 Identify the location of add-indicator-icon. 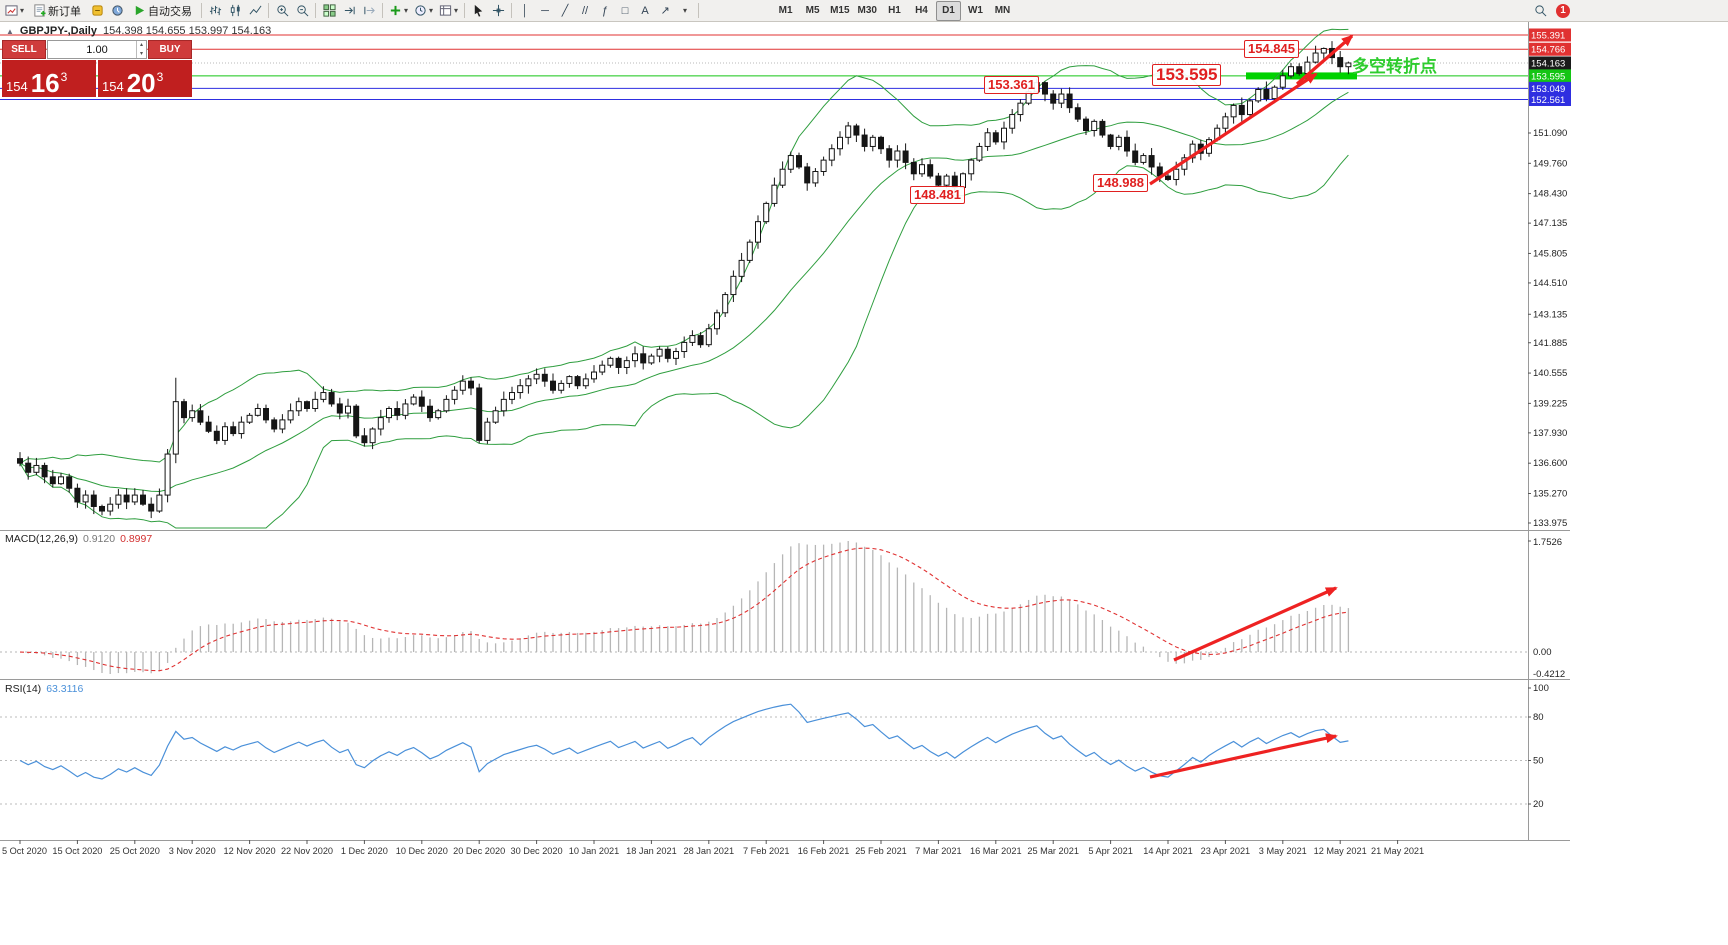
(395, 10).